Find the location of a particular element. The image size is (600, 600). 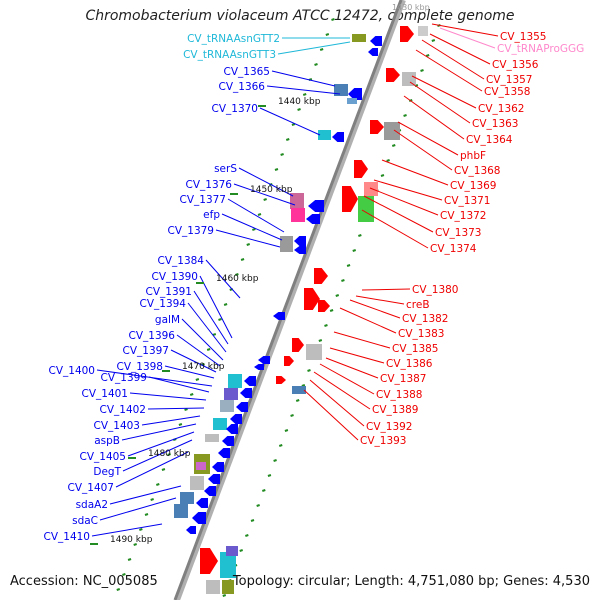

gene-label-left: CV_1379 is located at coordinates (191, 231).